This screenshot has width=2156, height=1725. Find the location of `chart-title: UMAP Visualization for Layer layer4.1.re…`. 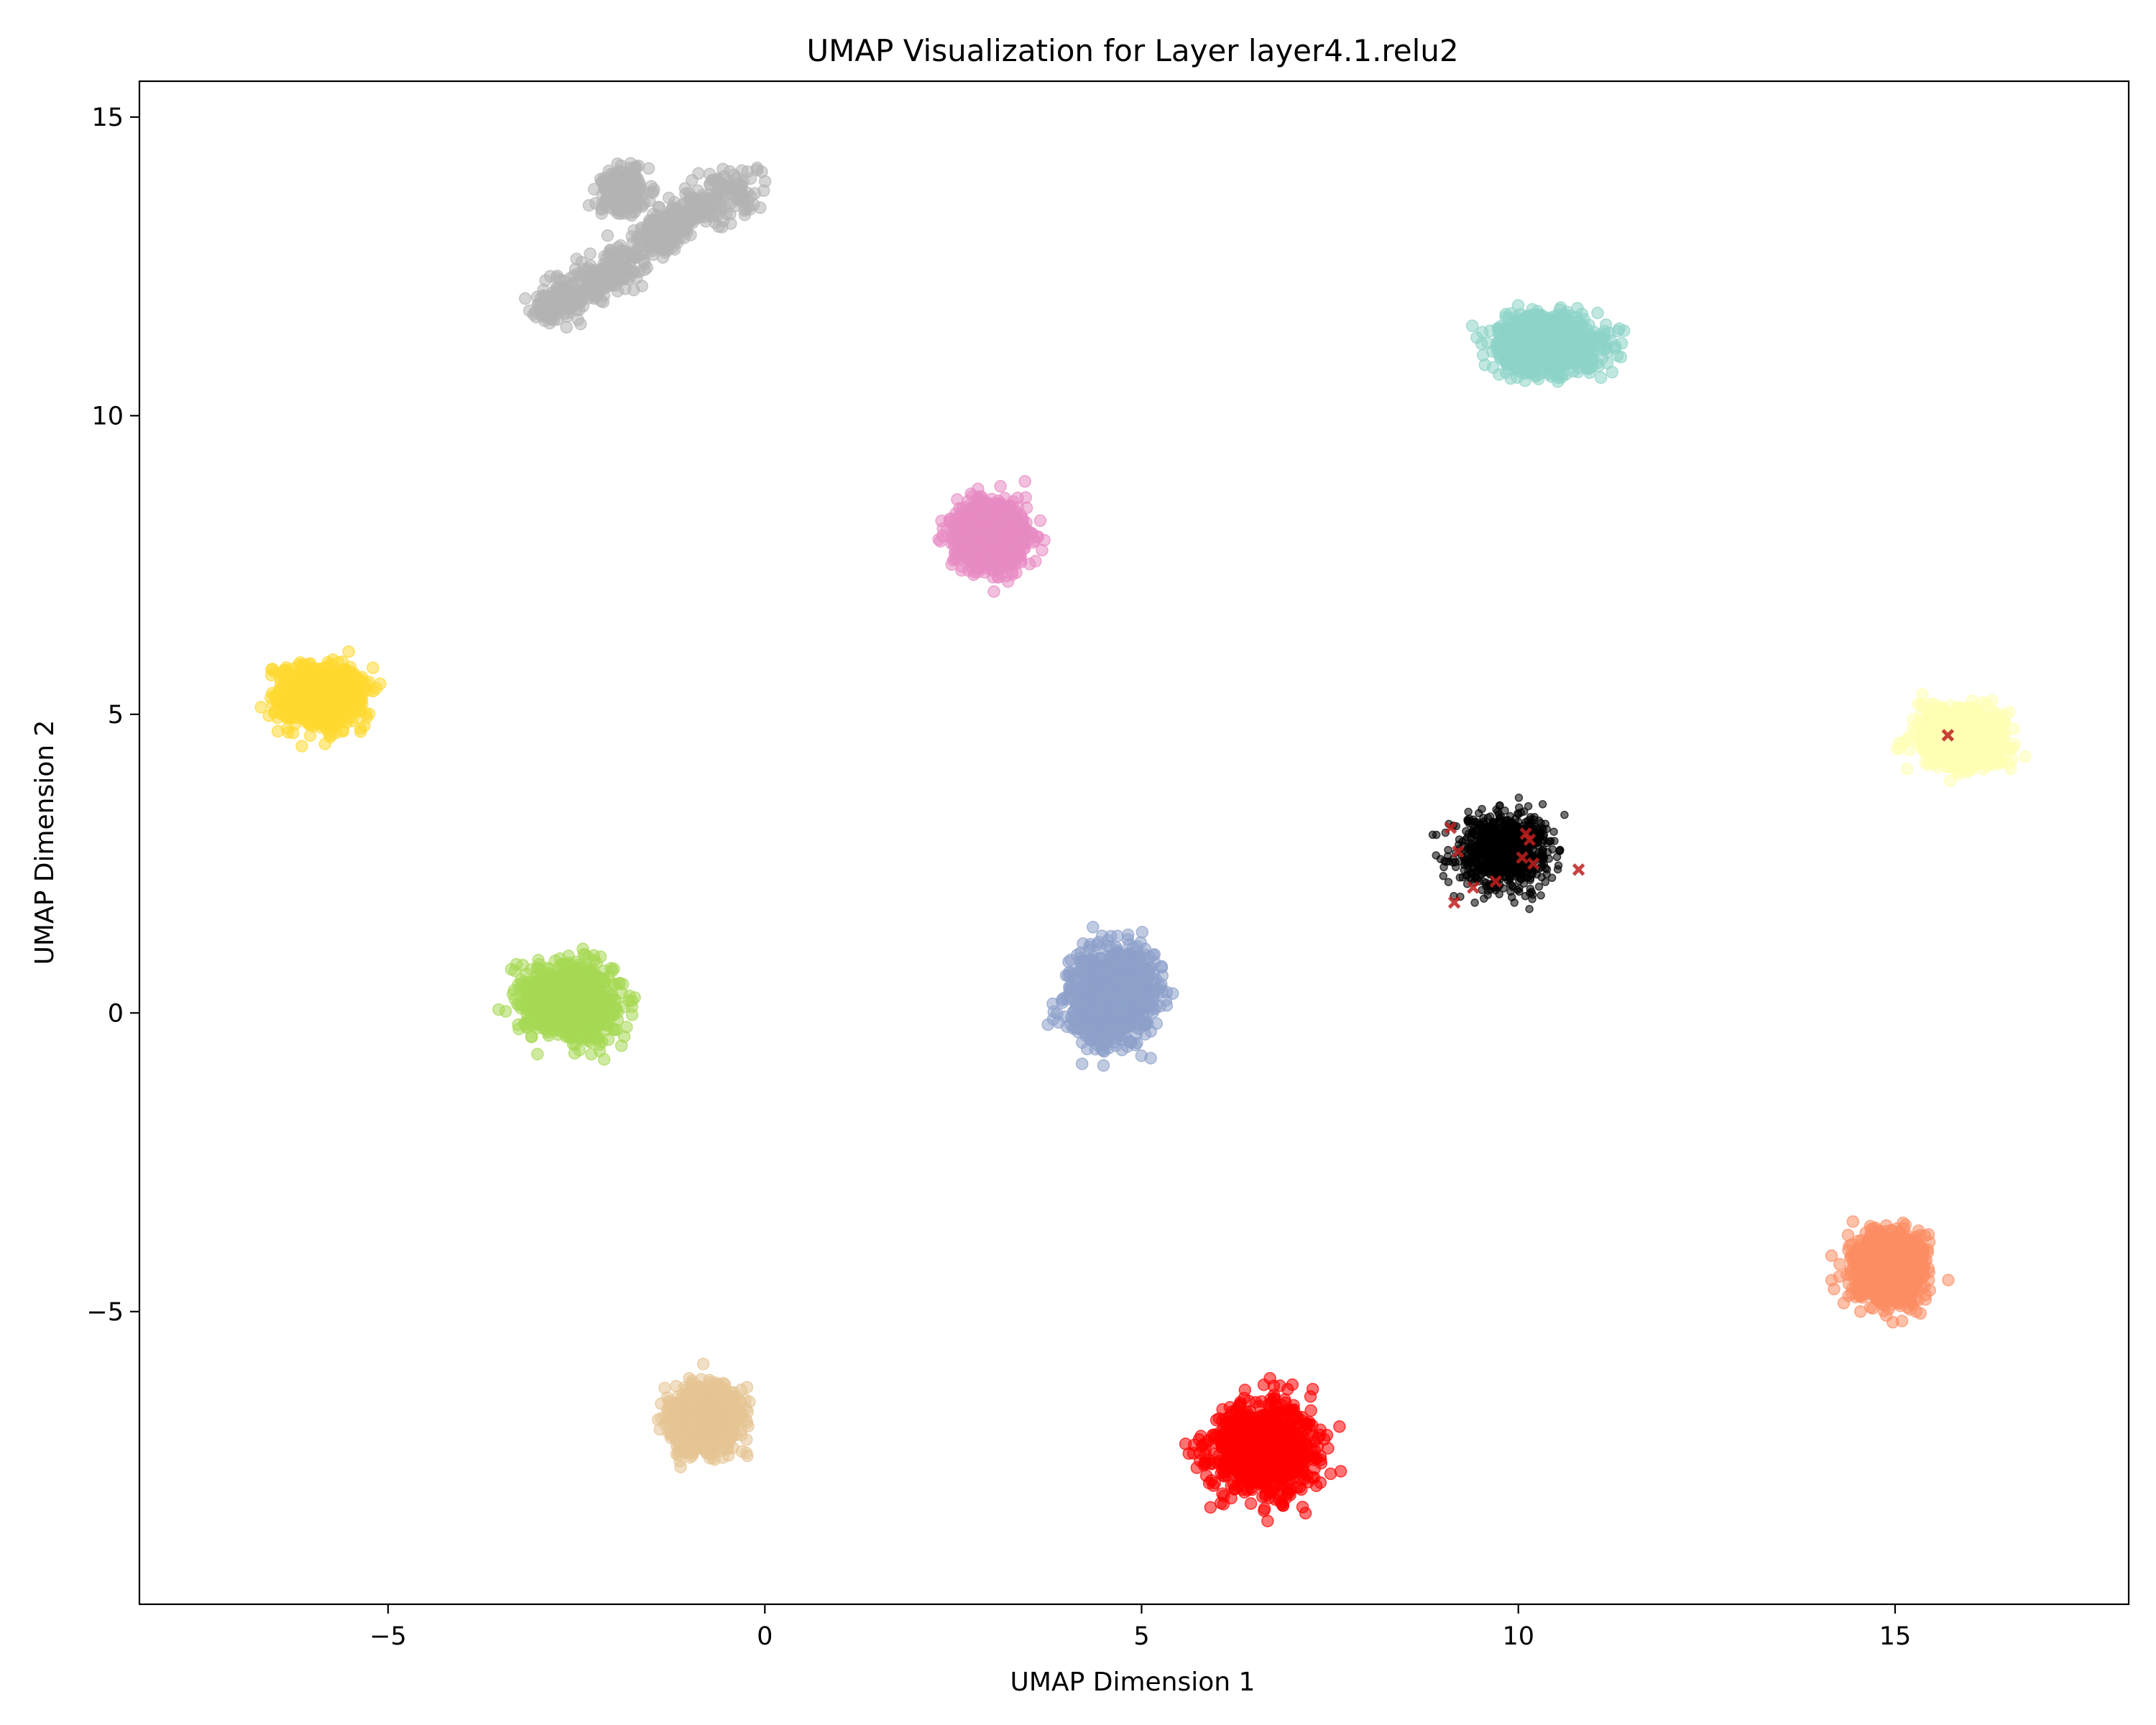

chart-title: UMAP Visualization for Layer layer4.1.re… is located at coordinates (1132, 50).